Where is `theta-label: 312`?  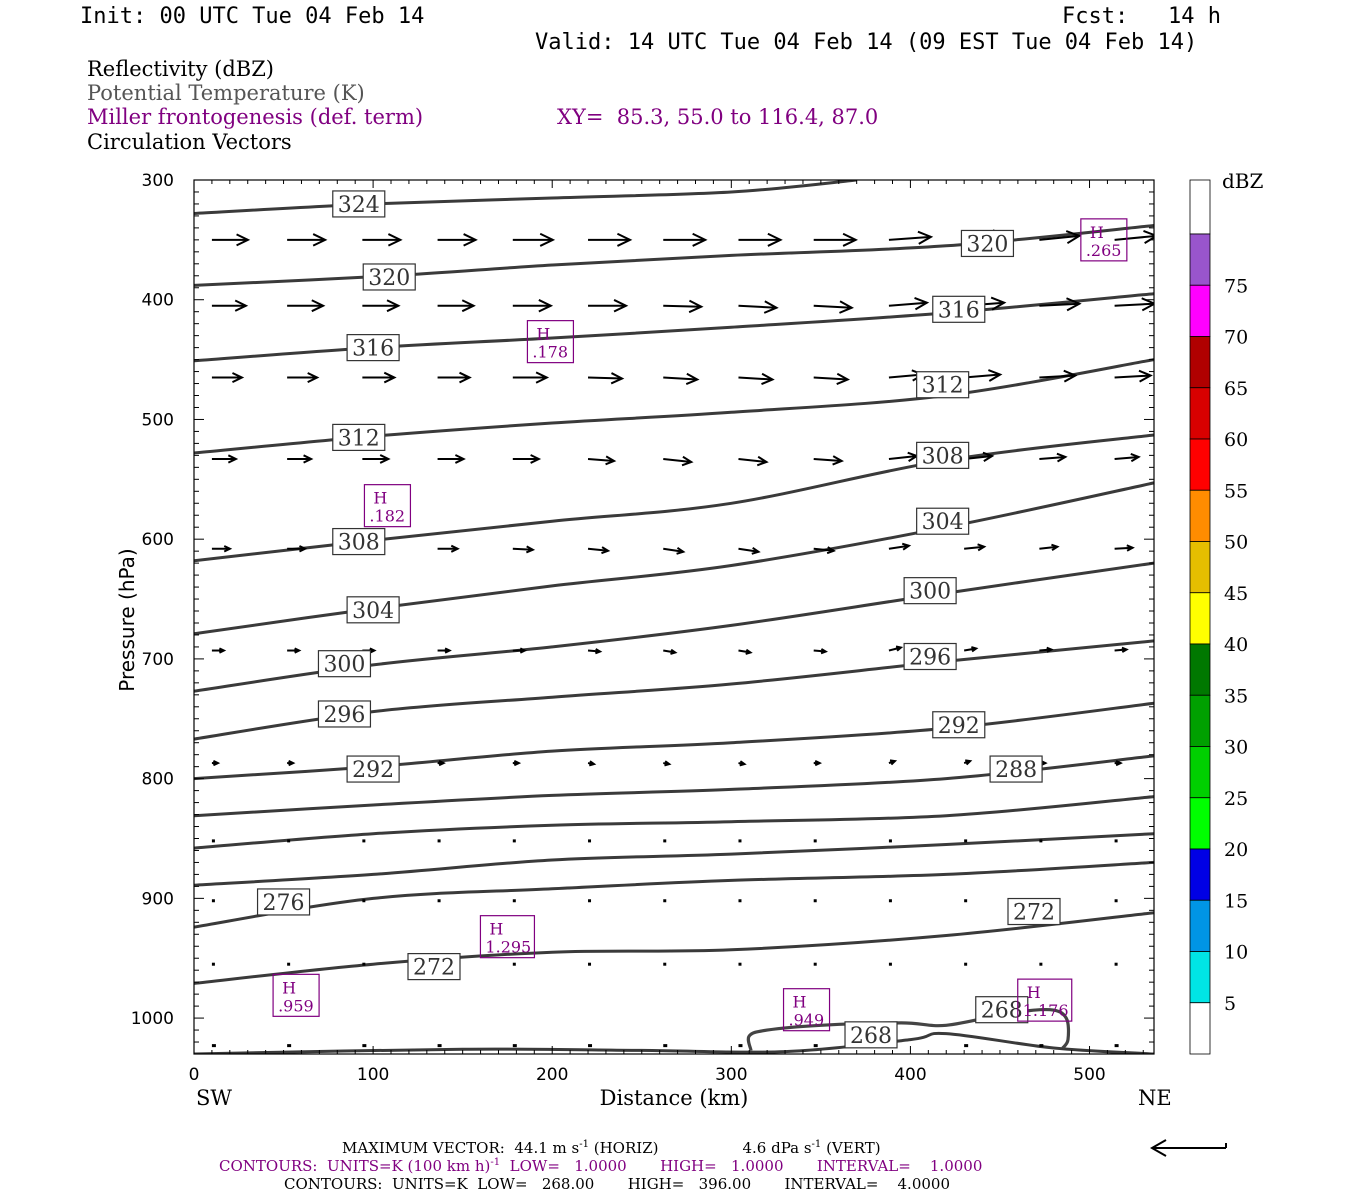 theta-label: 312 is located at coordinates (943, 385).